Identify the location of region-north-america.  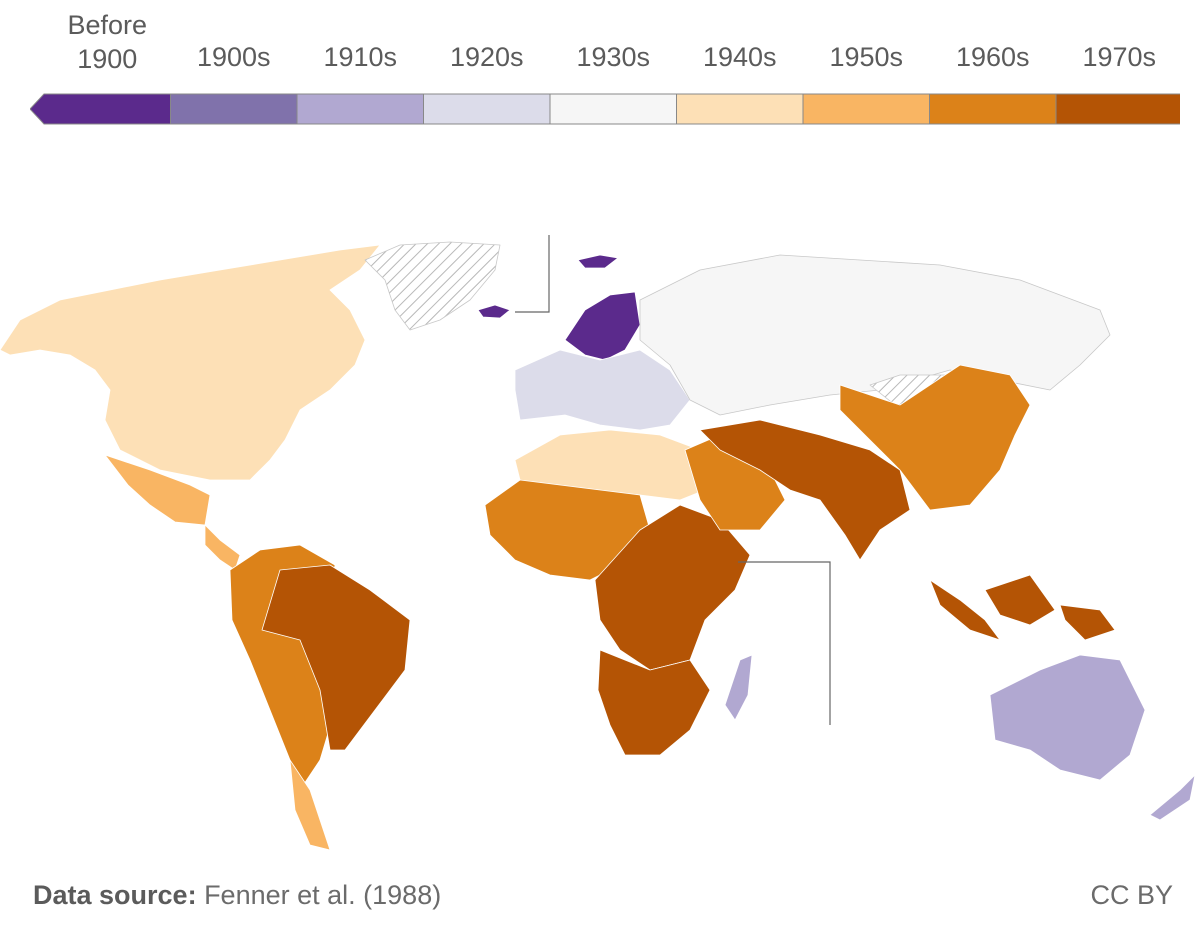
(190, 362).